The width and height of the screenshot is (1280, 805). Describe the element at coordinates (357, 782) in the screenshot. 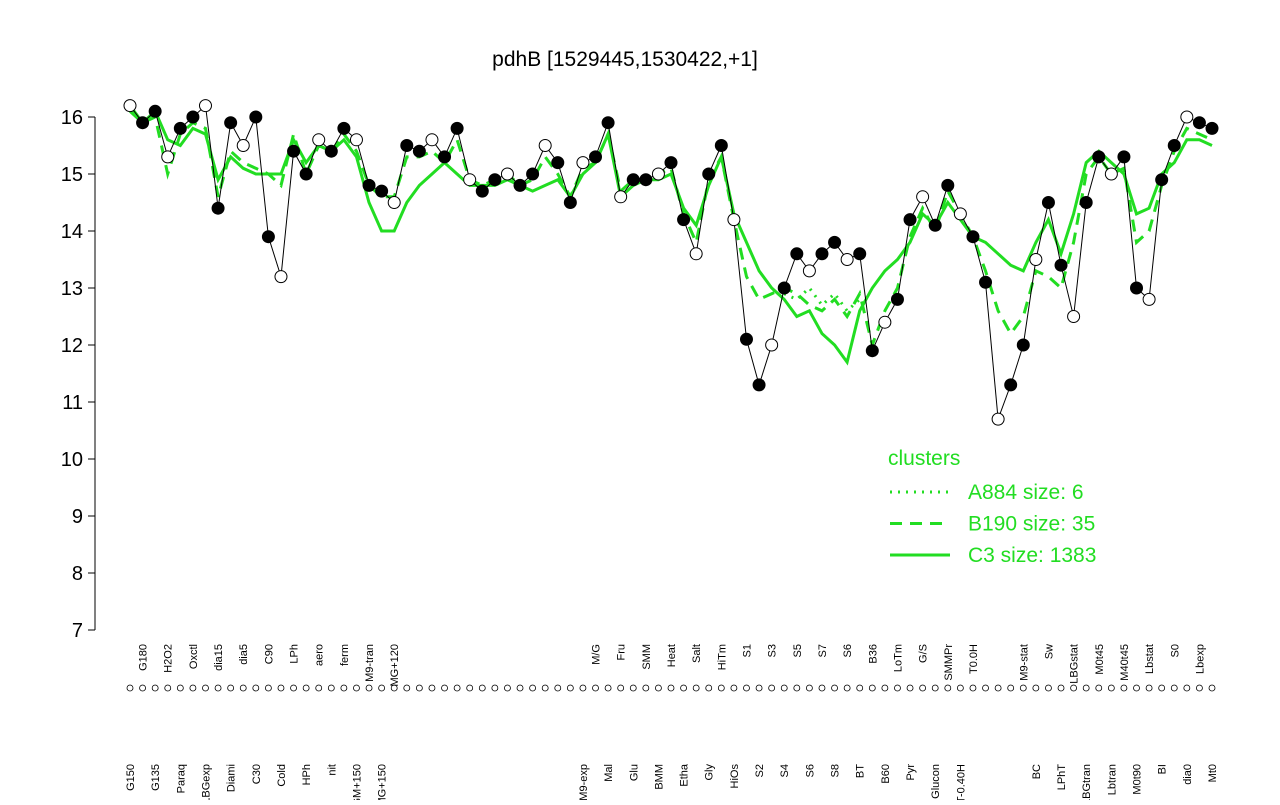

I see `x-tick-label: GM+150` at that location.